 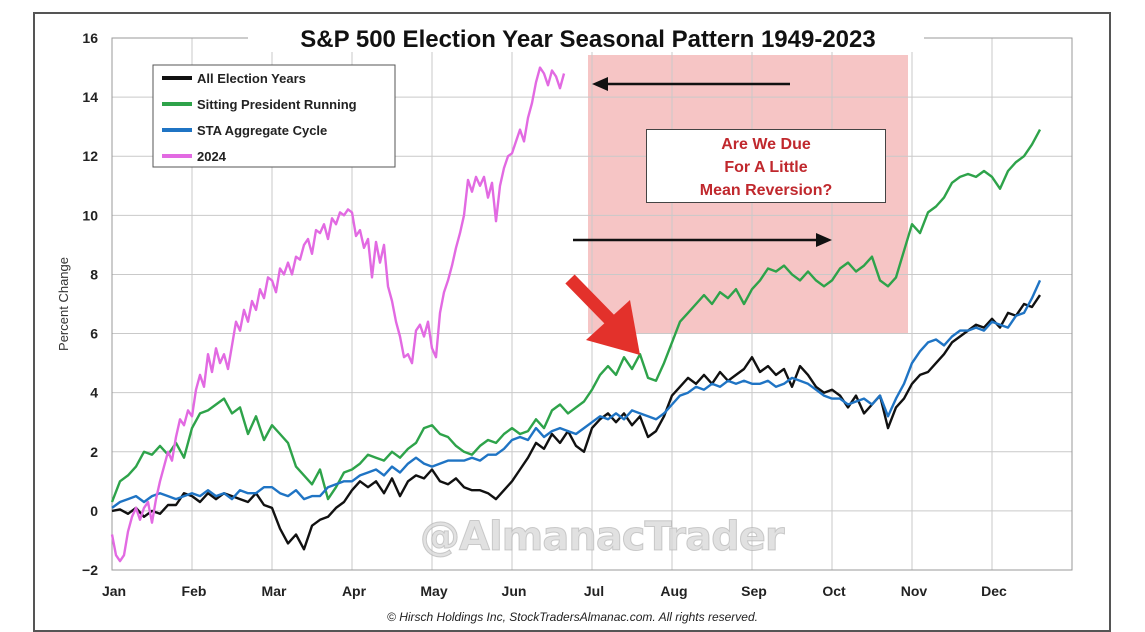 What do you see at coordinates (594, 591) in the screenshot?
I see `x-tick-label: Jul` at bounding box center [594, 591].